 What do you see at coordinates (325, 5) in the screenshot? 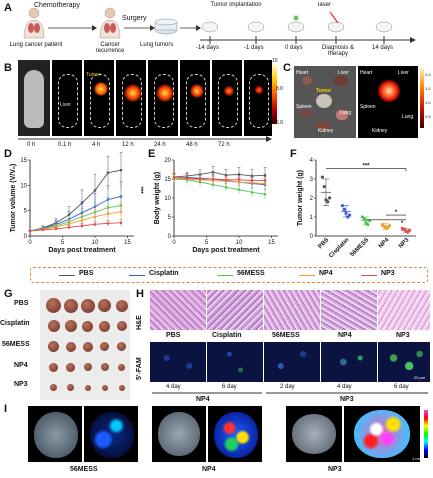
I see `laser-label: laser` at bounding box center [325, 5].